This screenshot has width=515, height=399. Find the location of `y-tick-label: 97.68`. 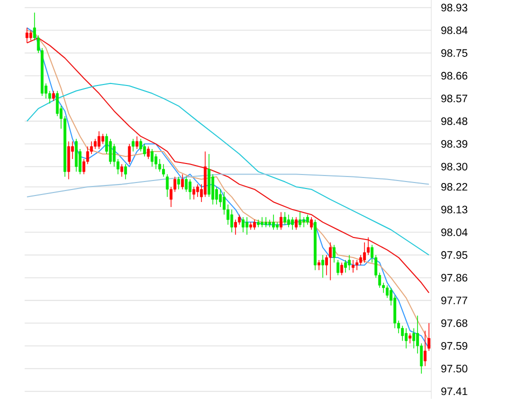

y-tick-label: 97.68 is located at coordinates (454, 323).